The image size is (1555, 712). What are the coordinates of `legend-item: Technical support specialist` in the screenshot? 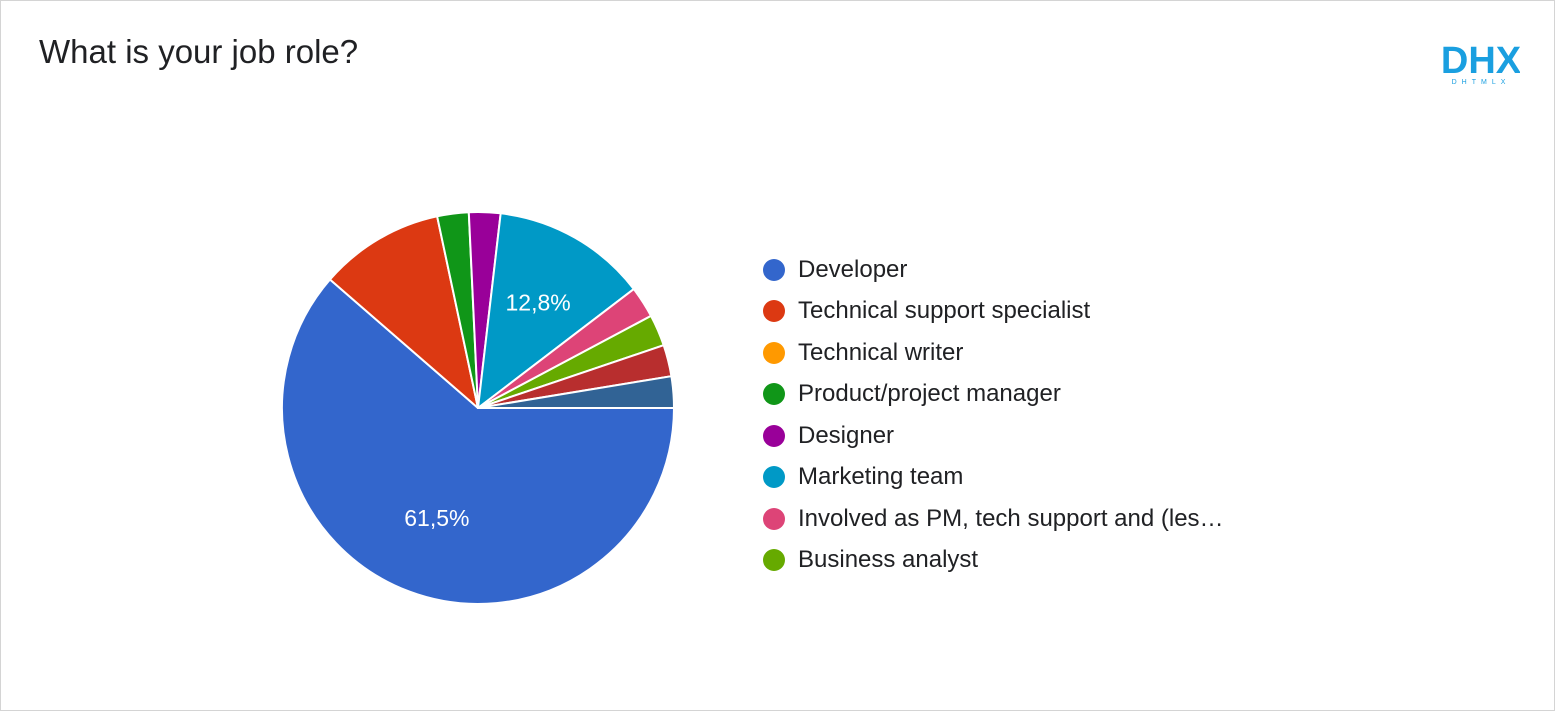 It's located at (993, 312).